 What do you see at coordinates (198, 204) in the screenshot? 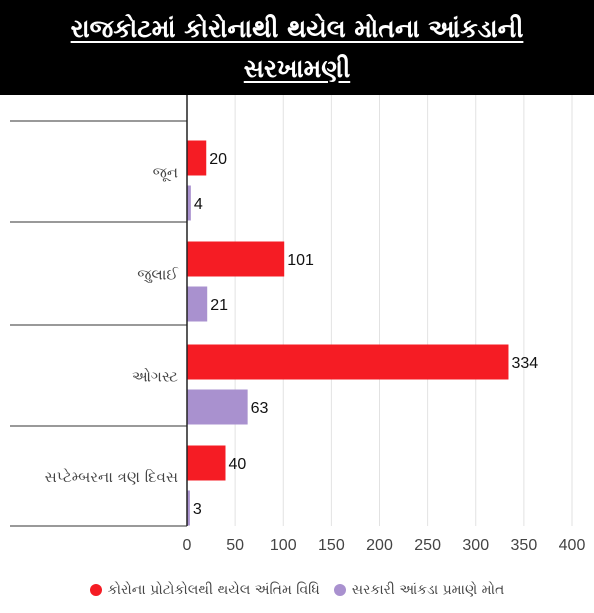
I see `data-label-official-0: 4` at bounding box center [198, 204].